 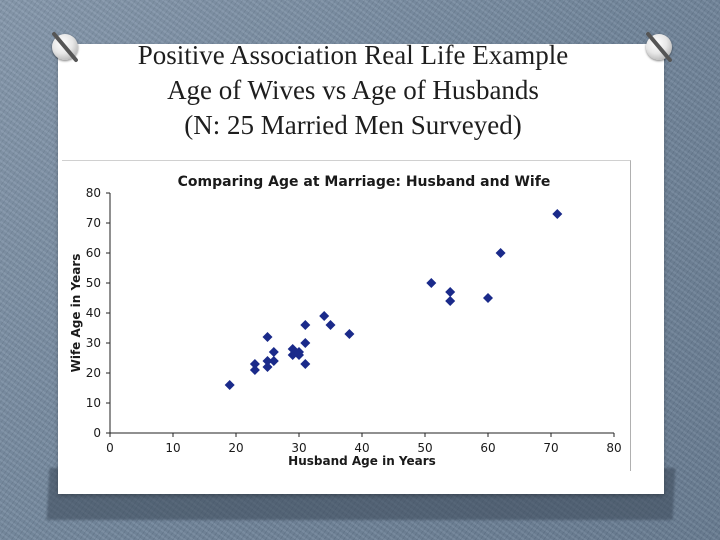 I want to click on slide-title-line-2: Age of Wives vs Age of Husbands, so click(x=353, y=90).